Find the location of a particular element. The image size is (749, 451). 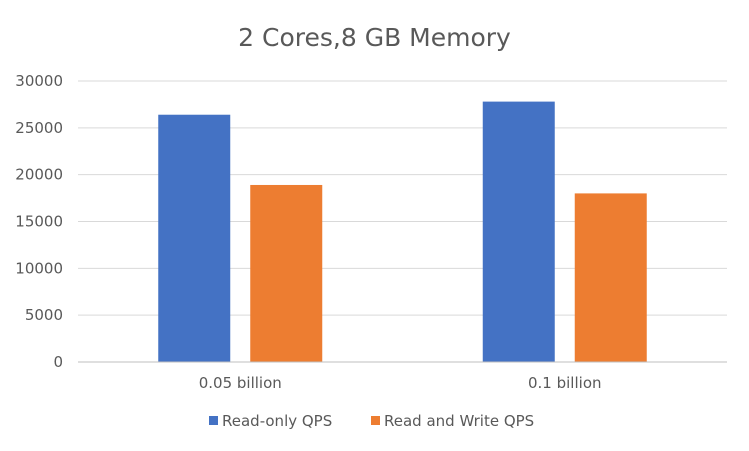

x-axis: 0.05 billion 0.1 billion is located at coordinates (402, 376).